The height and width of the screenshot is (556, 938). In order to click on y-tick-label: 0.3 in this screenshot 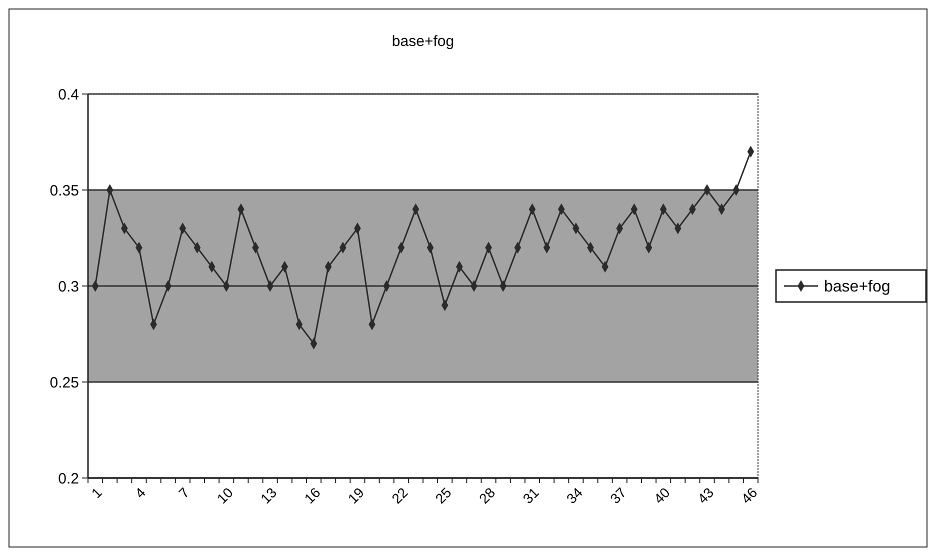, I will do `click(68, 287)`.